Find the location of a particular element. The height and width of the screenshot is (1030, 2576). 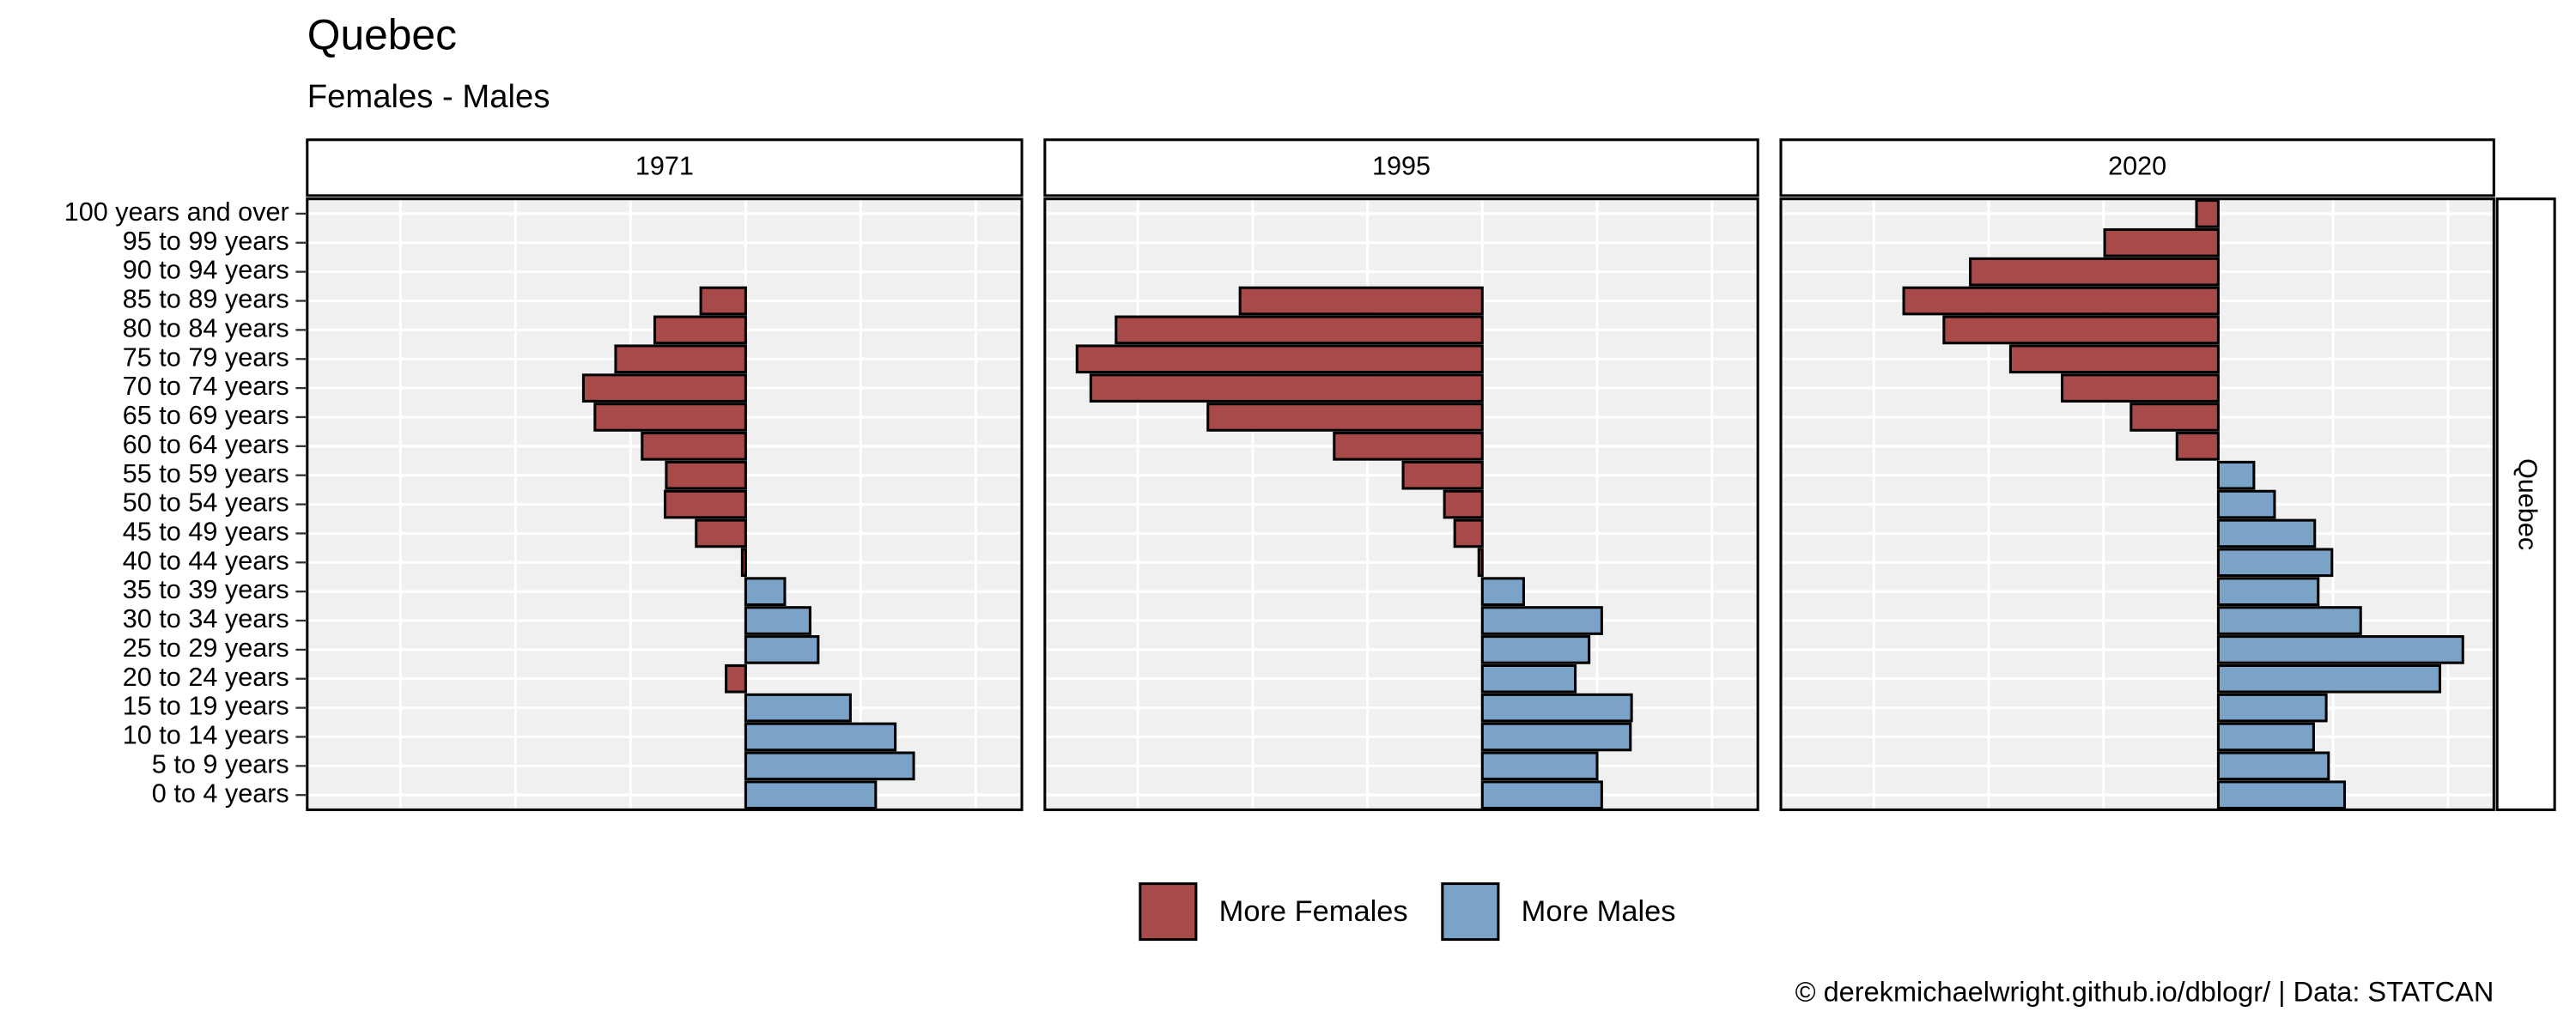

chart-title: Quebec is located at coordinates (382, 34).